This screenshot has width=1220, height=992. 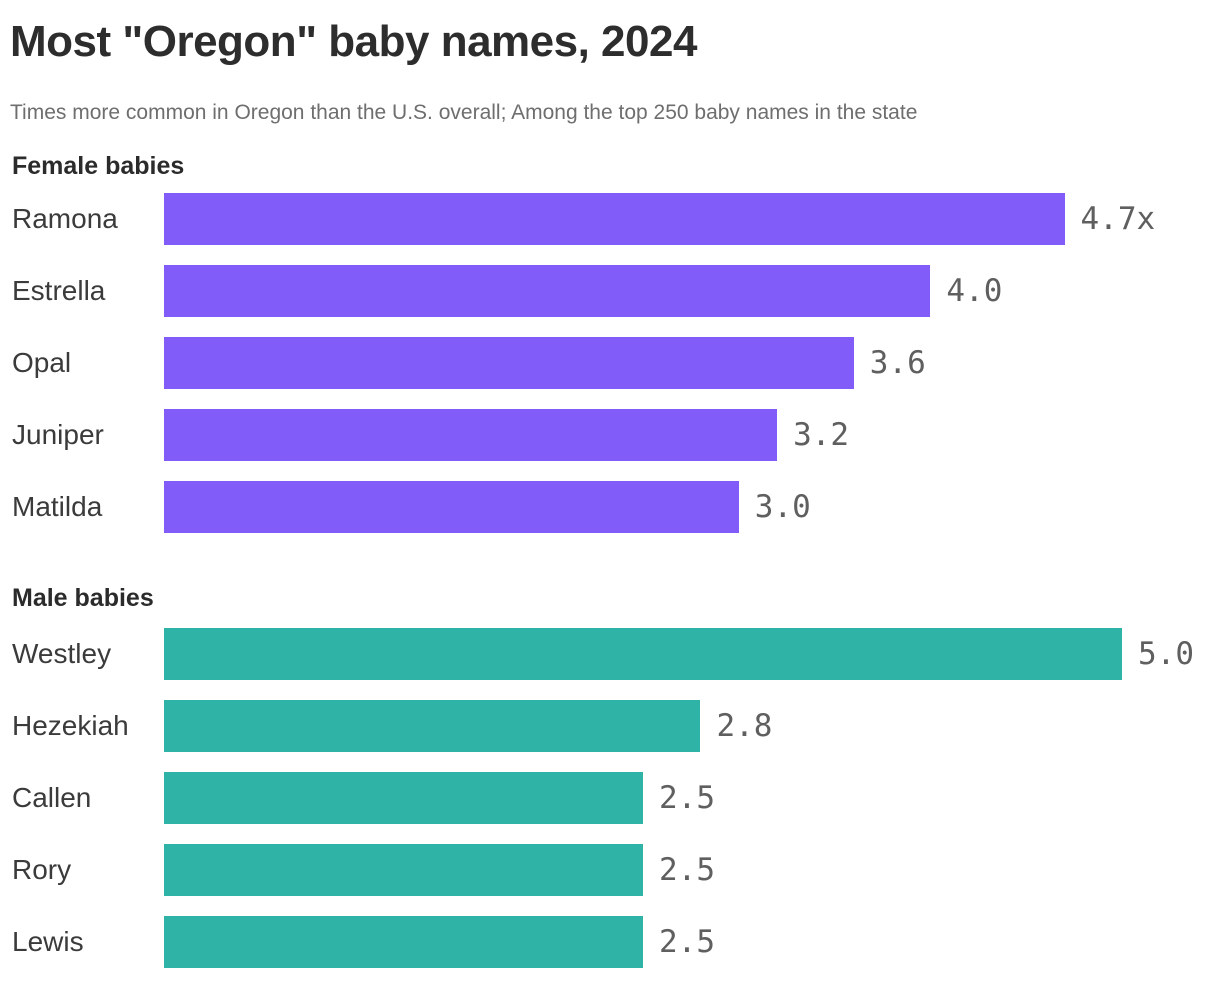 I want to click on section-label: Male babies, so click(x=83, y=598).